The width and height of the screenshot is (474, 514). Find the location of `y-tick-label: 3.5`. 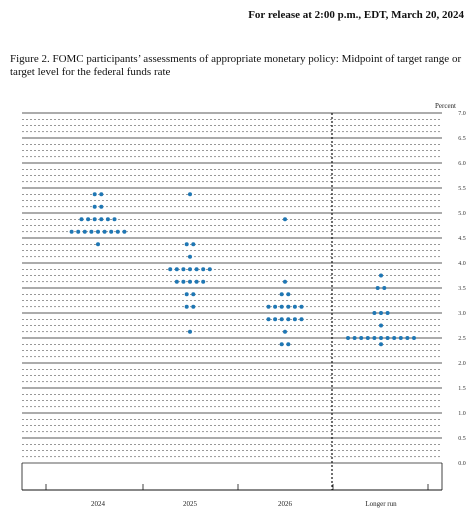

y-tick-label: 3.5 is located at coordinates (462, 289).